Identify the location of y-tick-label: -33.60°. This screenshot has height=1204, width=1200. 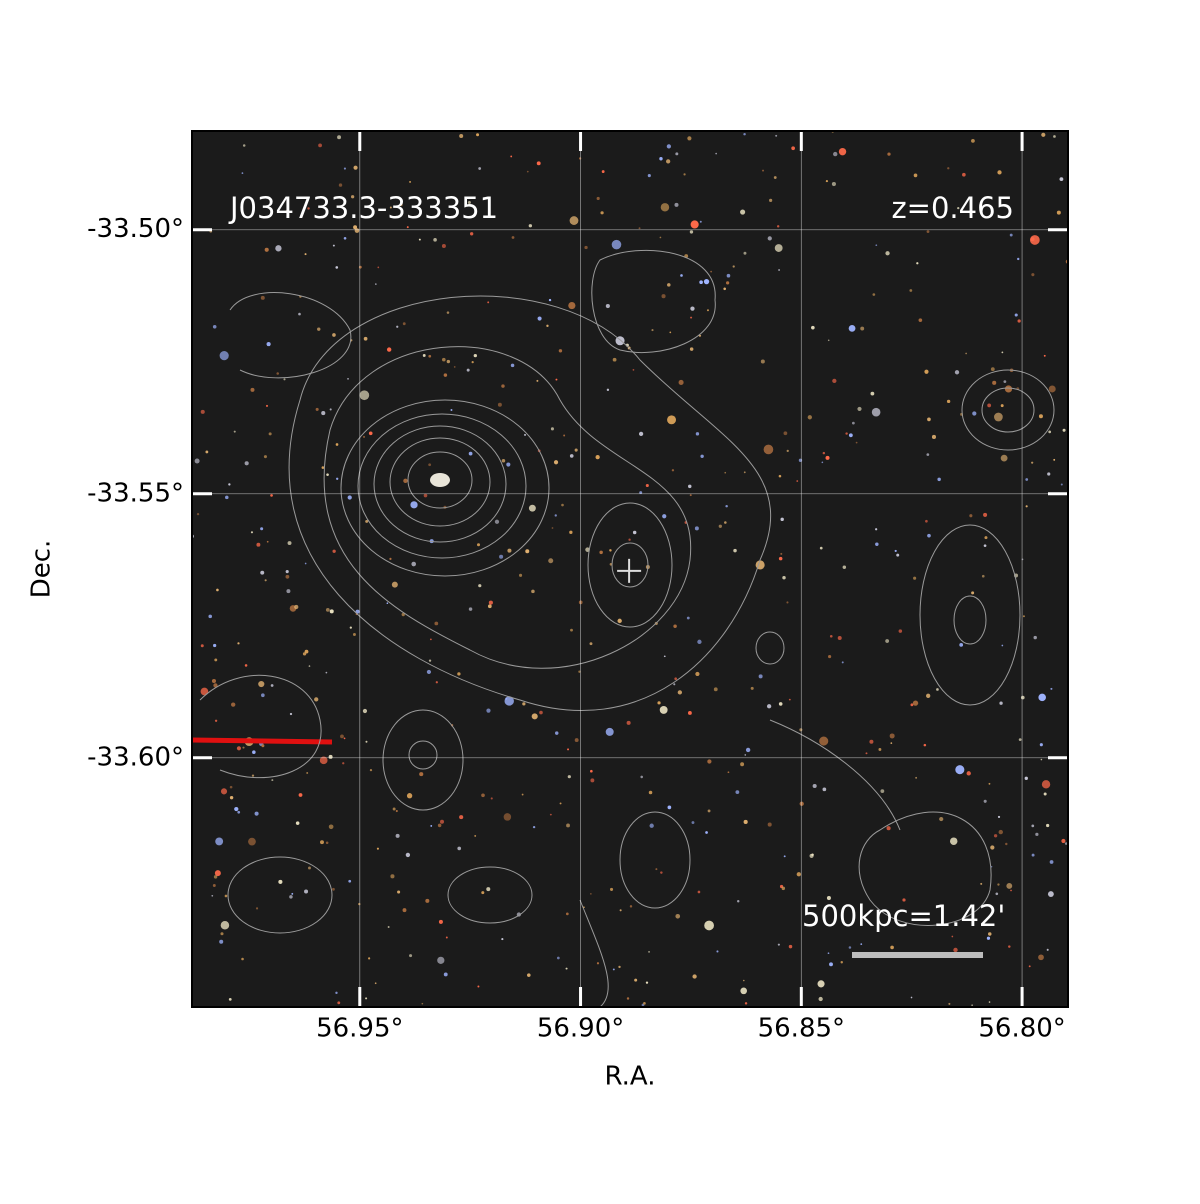
(135, 757).